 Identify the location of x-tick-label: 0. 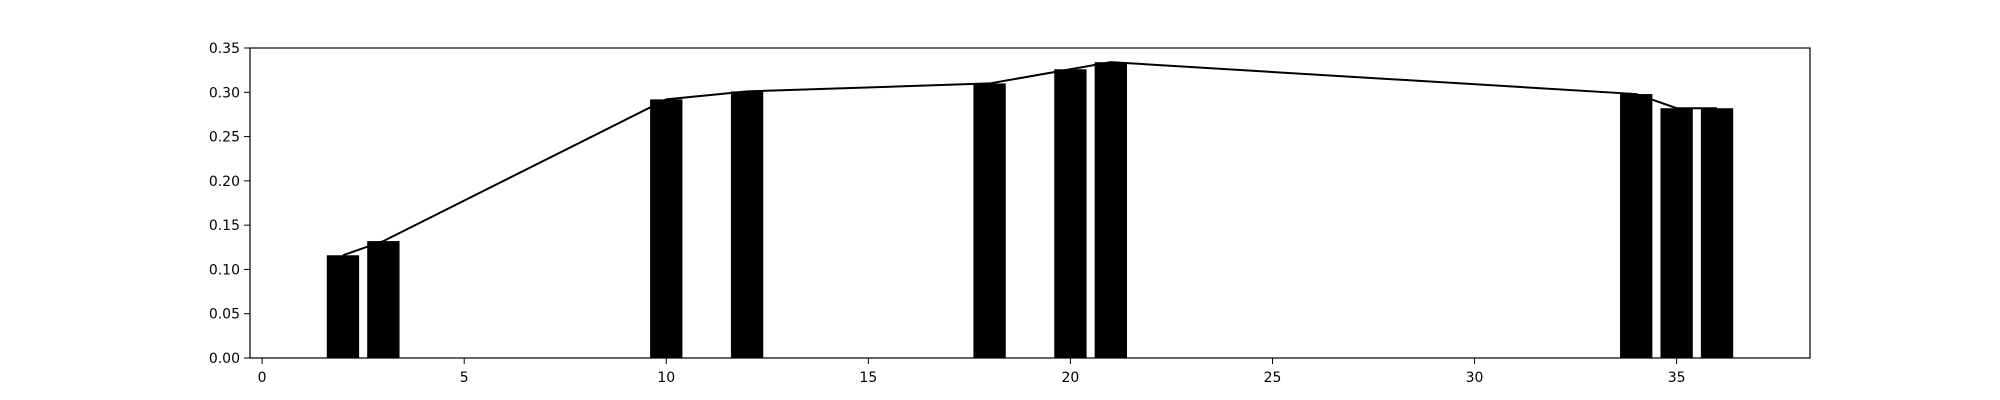
(262, 378).